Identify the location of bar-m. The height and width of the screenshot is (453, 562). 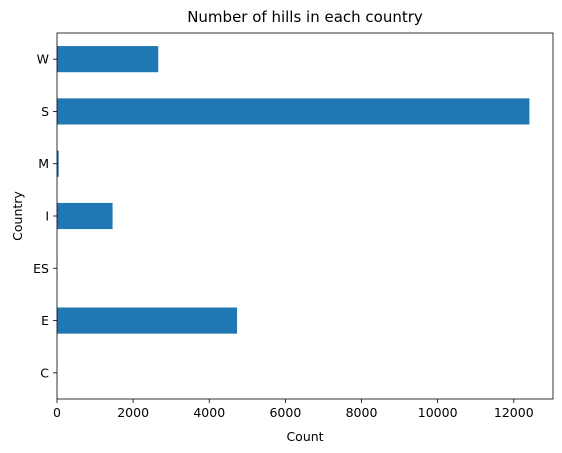
(58, 163).